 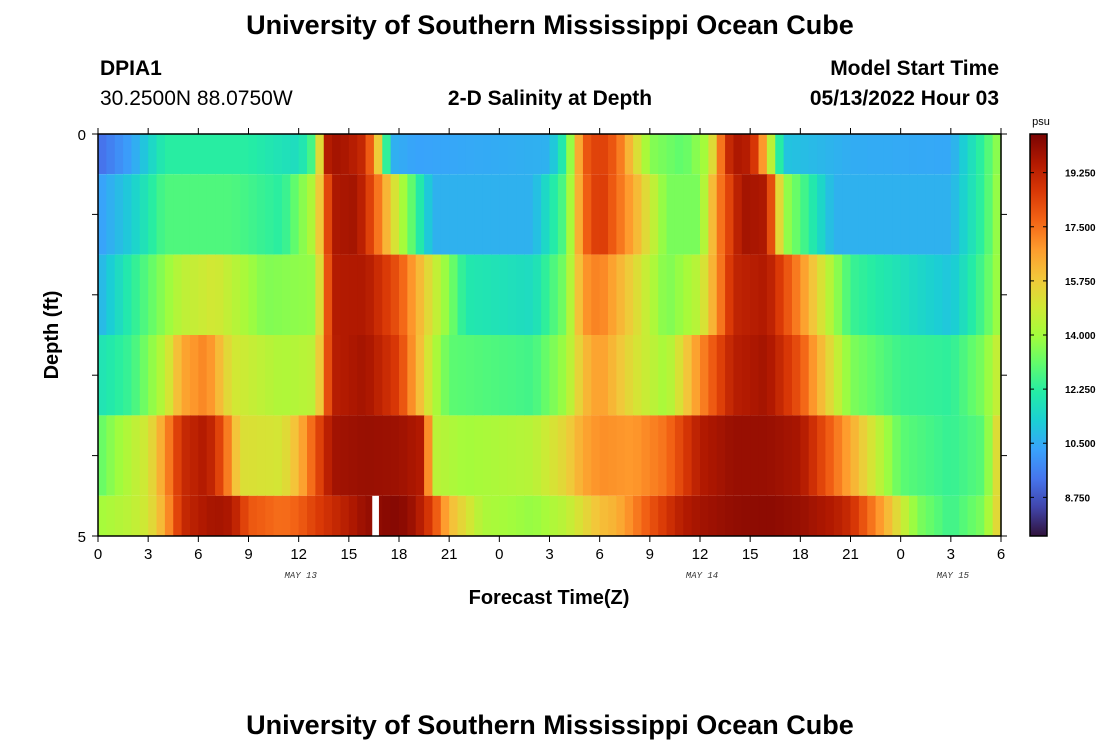 What do you see at coordinates (750, 554) in the screenshot?
I see `x-tick-label: 15` at bounding box center [750, 554].